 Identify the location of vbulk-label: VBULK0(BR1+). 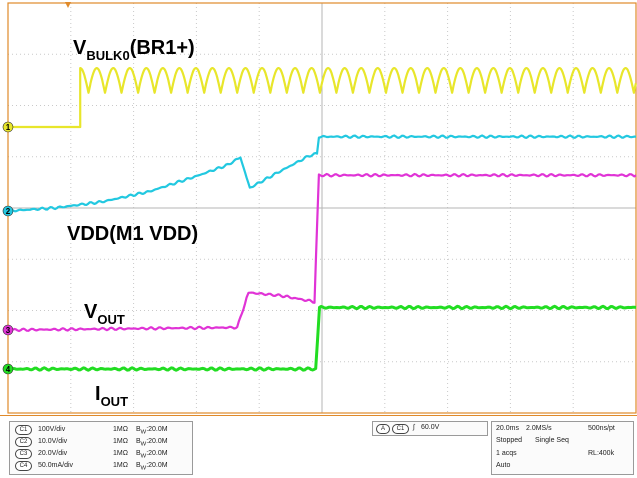
(134, 50).